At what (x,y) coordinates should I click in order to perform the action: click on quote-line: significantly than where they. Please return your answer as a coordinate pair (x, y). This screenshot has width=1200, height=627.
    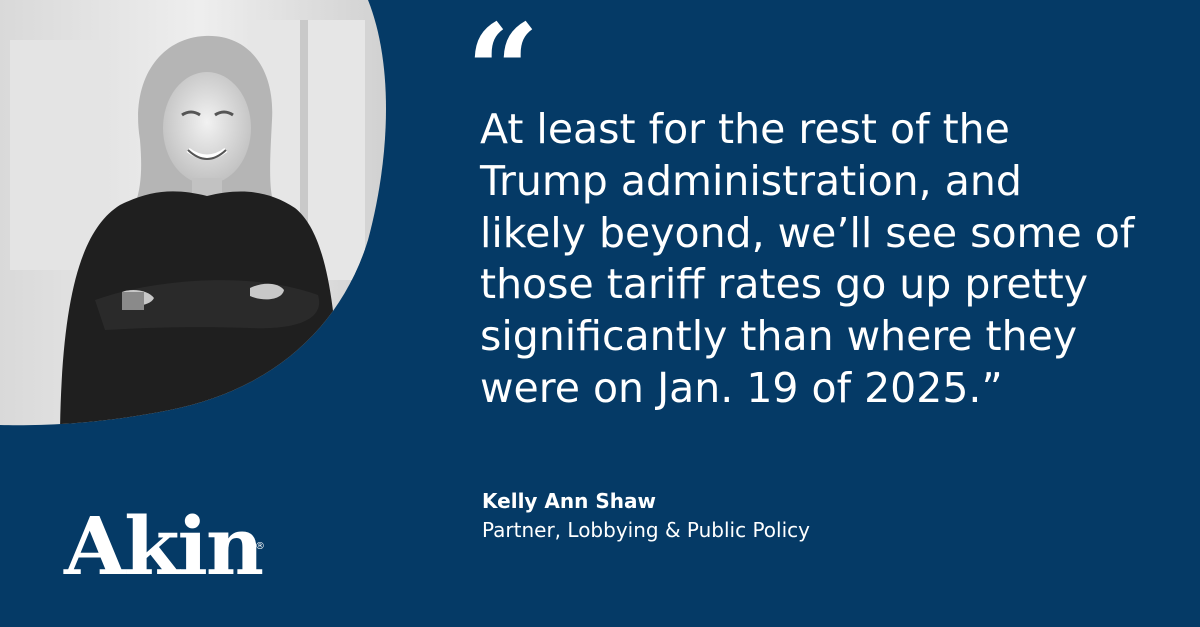
    Looking at the image, I should click on (779, 336).